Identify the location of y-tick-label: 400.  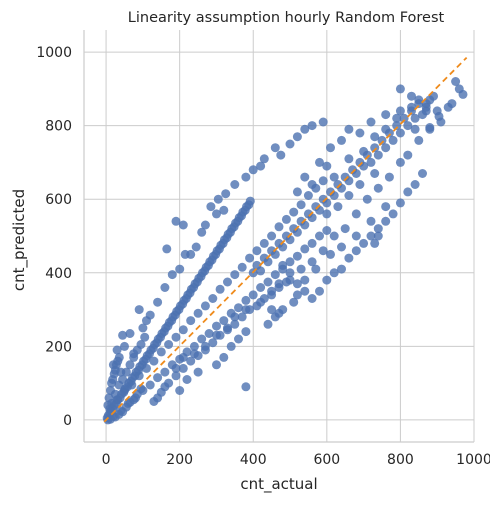
(58, 274).